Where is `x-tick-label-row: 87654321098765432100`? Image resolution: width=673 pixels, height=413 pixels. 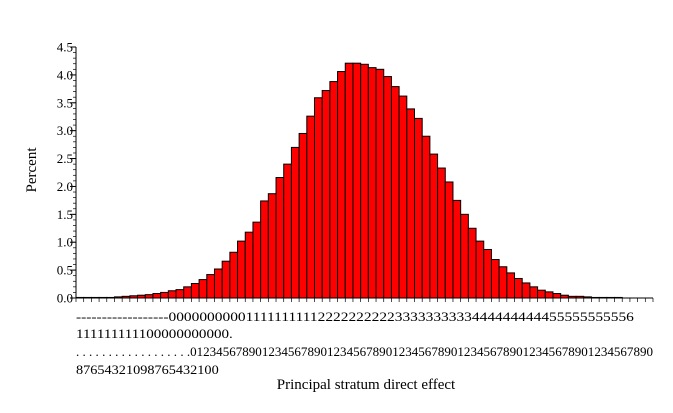
x-tick-label-row: 87654321098765432100 is located at coordinates (147, 369).